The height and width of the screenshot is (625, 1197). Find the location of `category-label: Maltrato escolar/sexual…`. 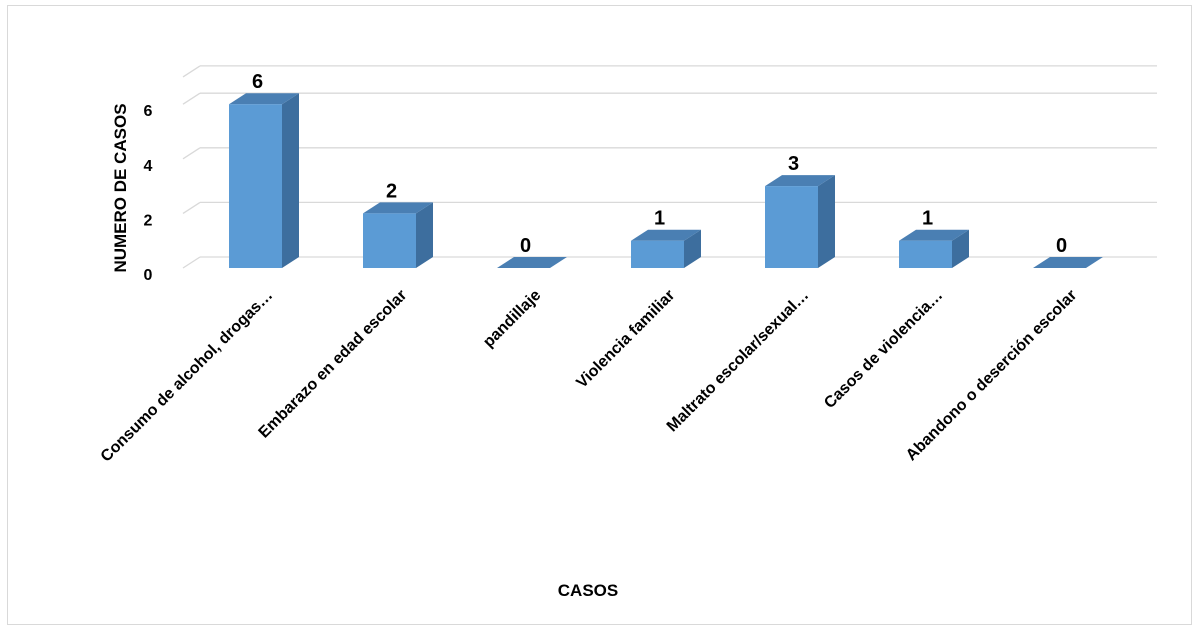

category-label: Maltrato escolar/sexual… is located at coordinates (738, 361).